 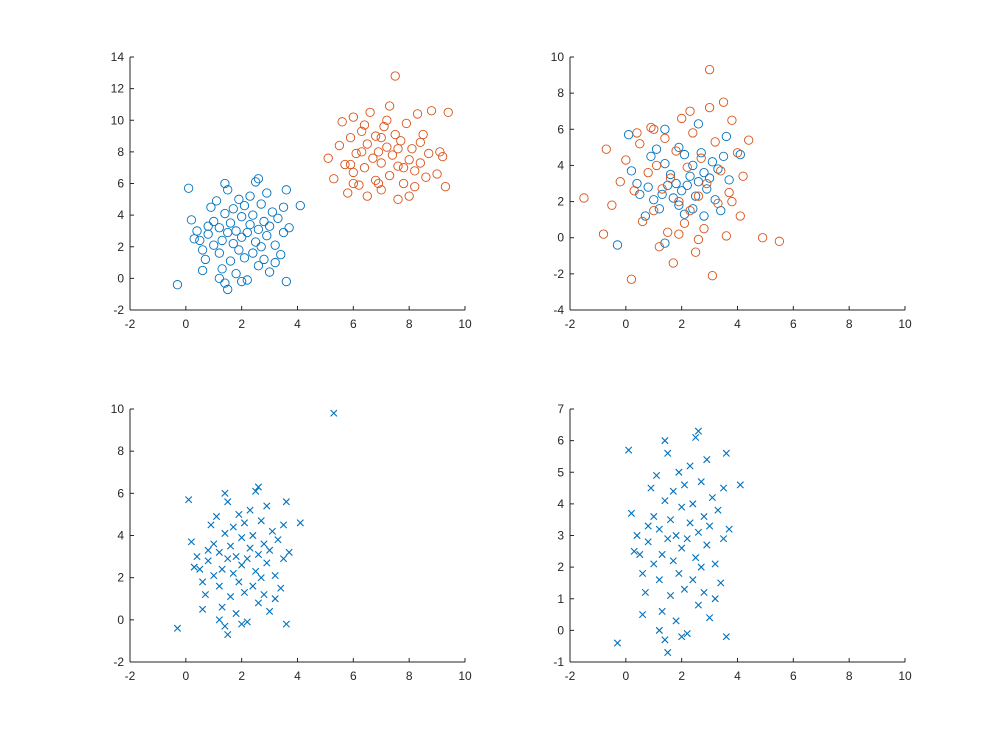 I want to click on y-tick-label: -1, so click(x=558, y=662).